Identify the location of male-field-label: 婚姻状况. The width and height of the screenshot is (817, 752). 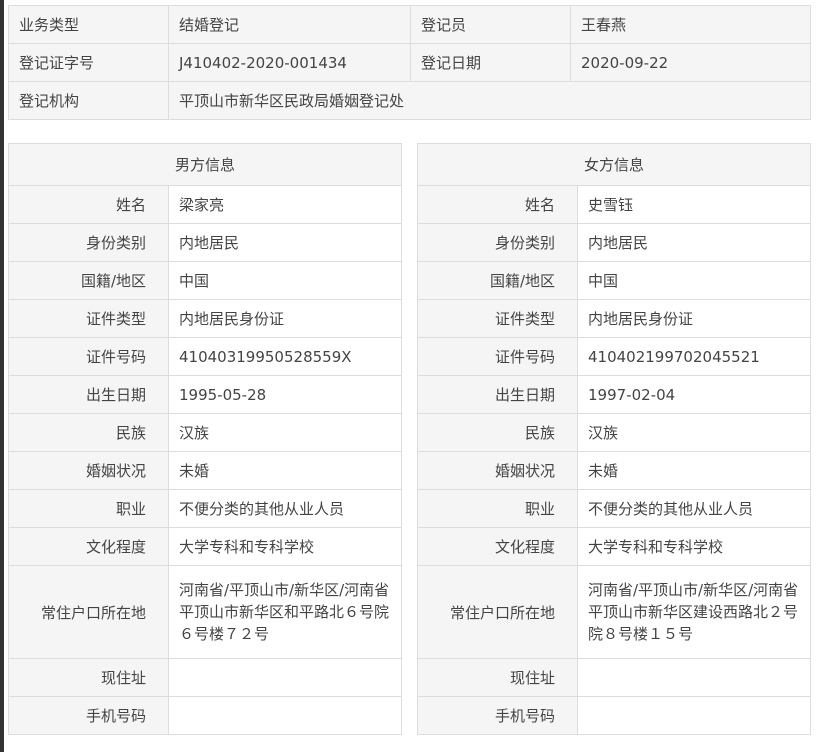
(88, 470).